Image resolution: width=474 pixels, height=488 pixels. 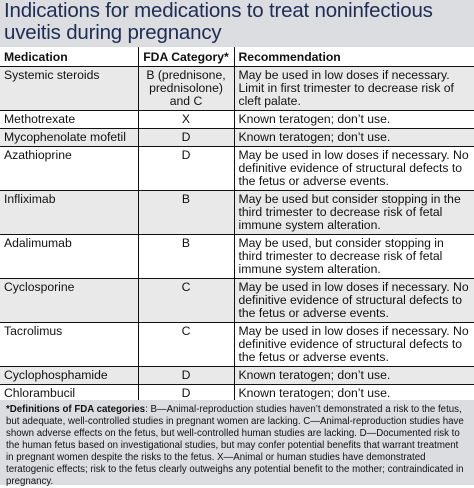 I want to click on medication-cell: Cyclosporine, so click(x=69, y=300).